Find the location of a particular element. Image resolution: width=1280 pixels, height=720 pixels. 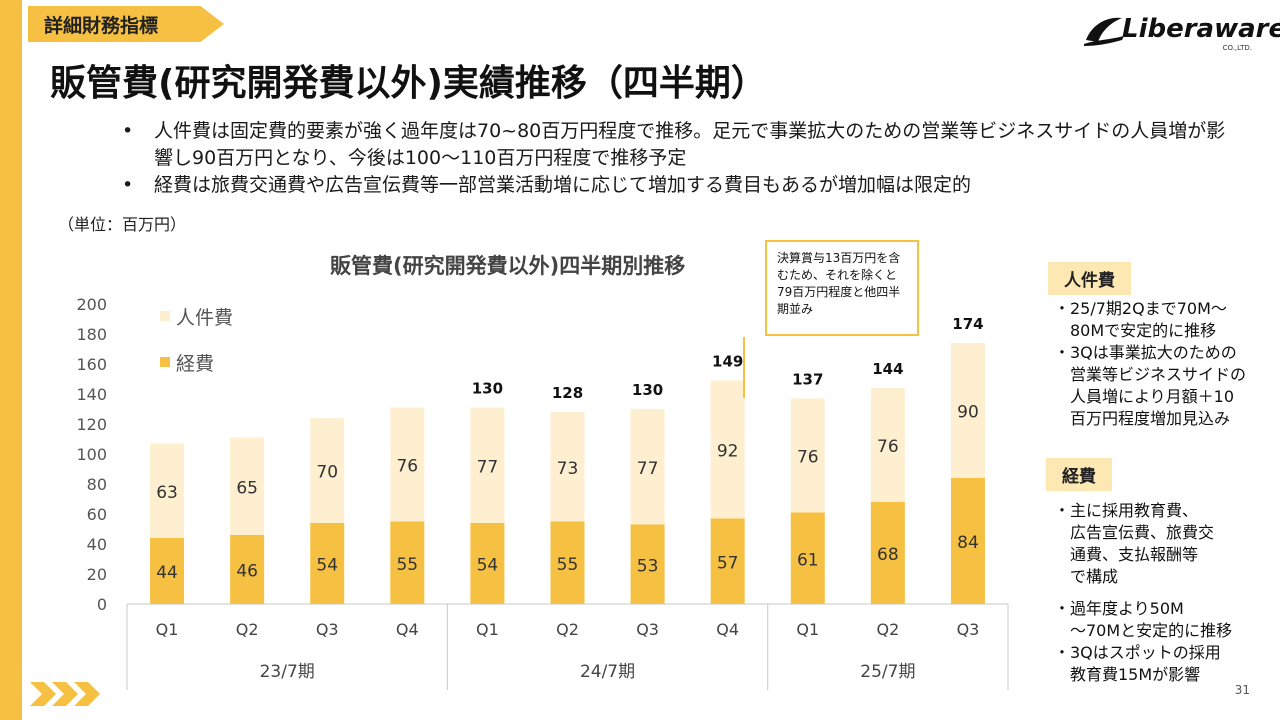

data-label-expense: 53 is located at coordinates (648, 566).